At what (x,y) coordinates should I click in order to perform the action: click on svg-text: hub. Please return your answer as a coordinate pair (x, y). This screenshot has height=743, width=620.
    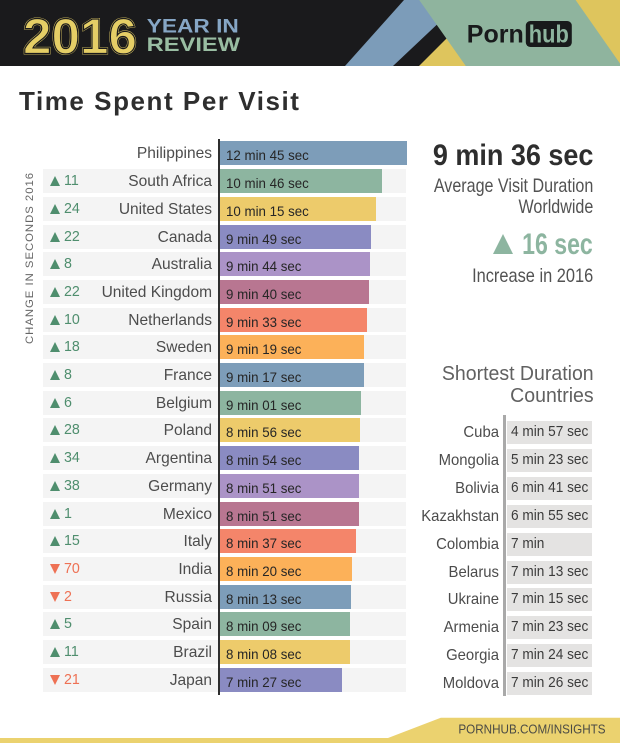
    Looking at the image, I should click on (549, 35).